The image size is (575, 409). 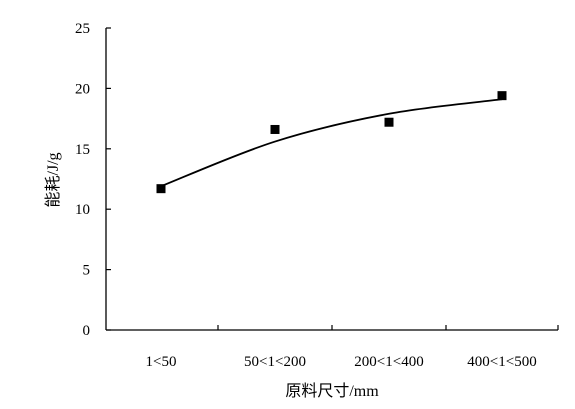 I want to click on x-tick-label: 1<50, so click(x=161, y=362).